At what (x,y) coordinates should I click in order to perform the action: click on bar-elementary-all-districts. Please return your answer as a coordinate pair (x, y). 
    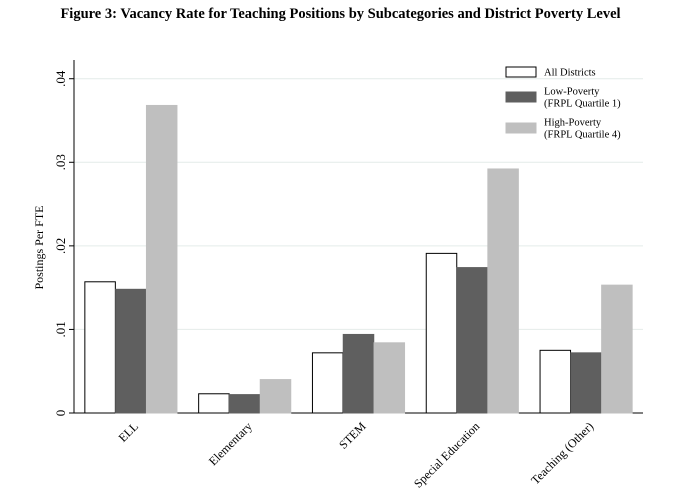
    Looking at the image, I should click on (214, 403).